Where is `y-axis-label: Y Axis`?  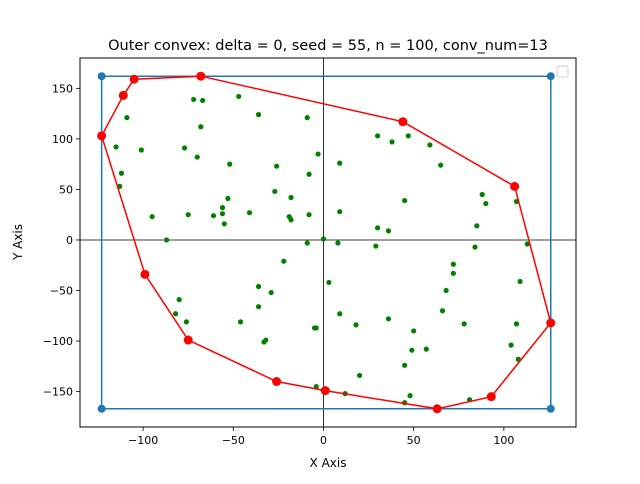 y-axis-label: Y Axis is located at coordinates (18, 242).